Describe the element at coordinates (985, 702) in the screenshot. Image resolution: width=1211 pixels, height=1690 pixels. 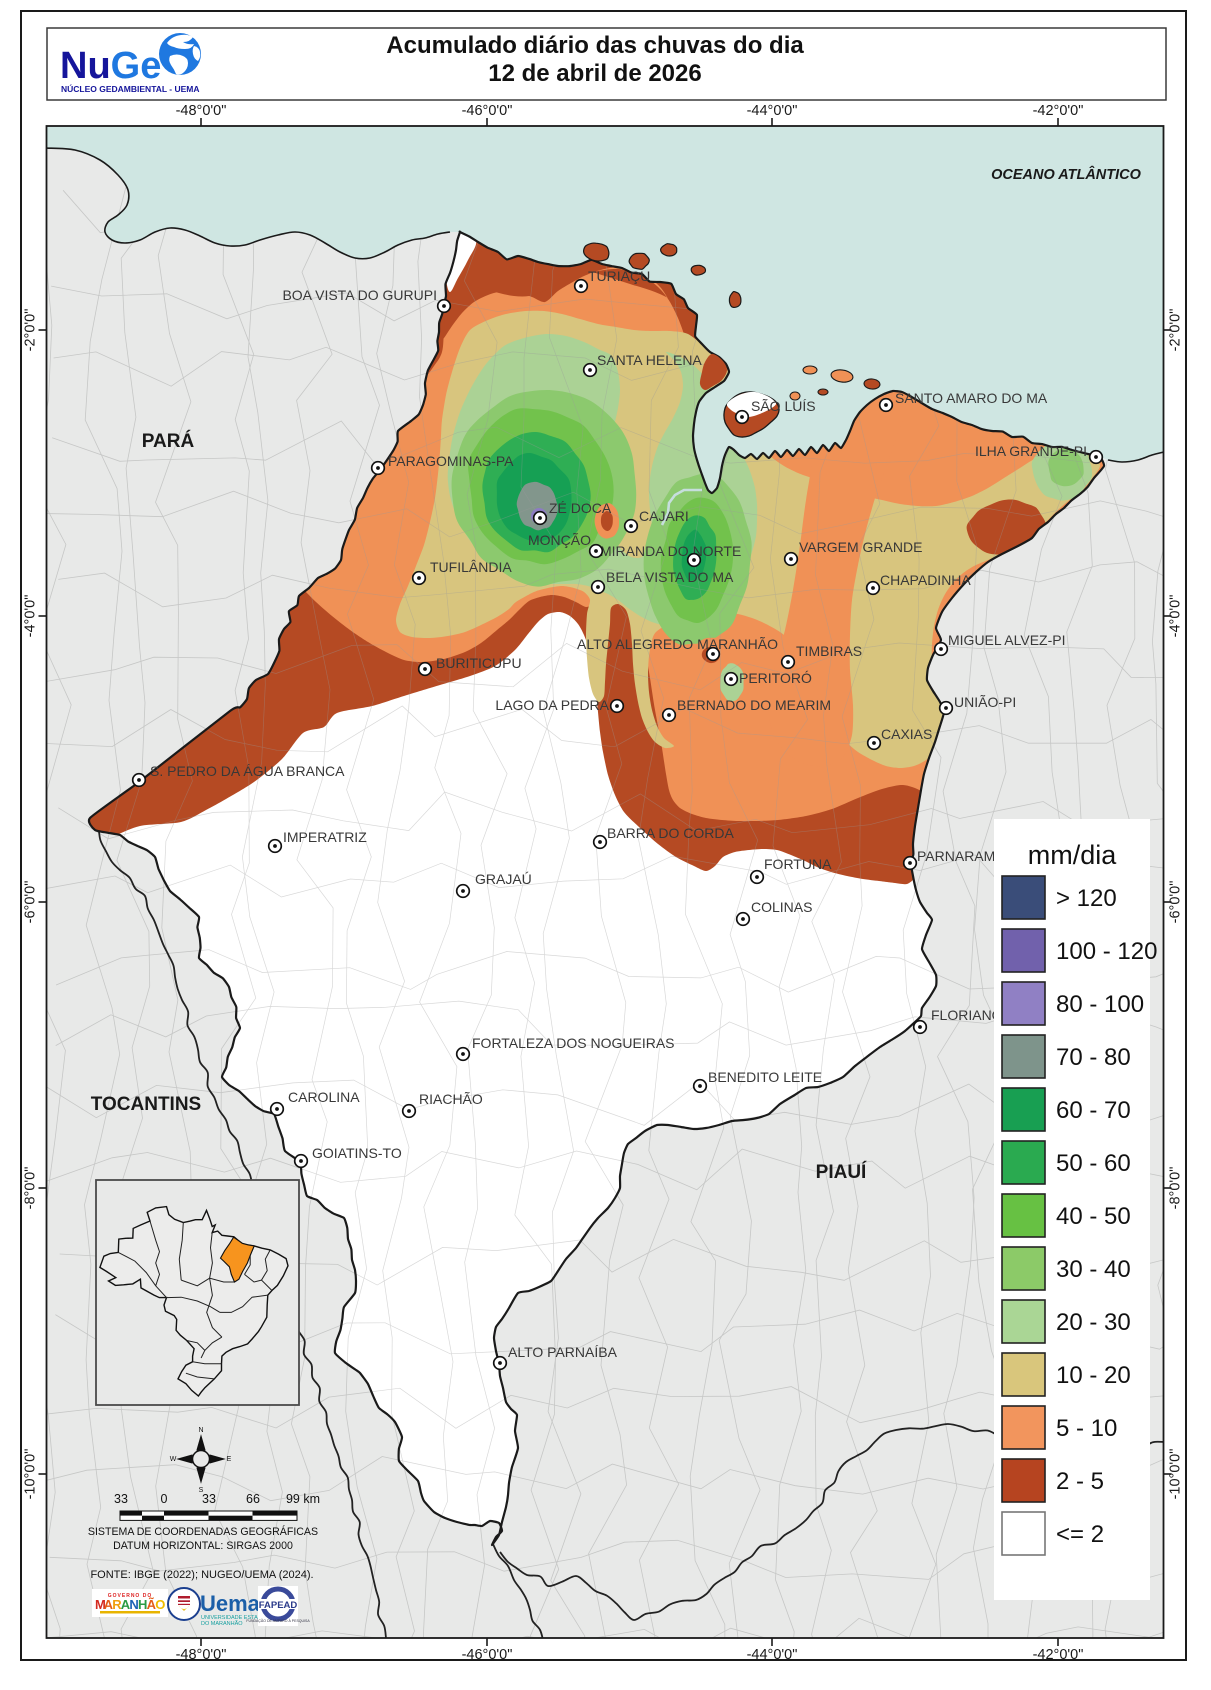
I see `svg-text: UNIÃO-PI` at that location.